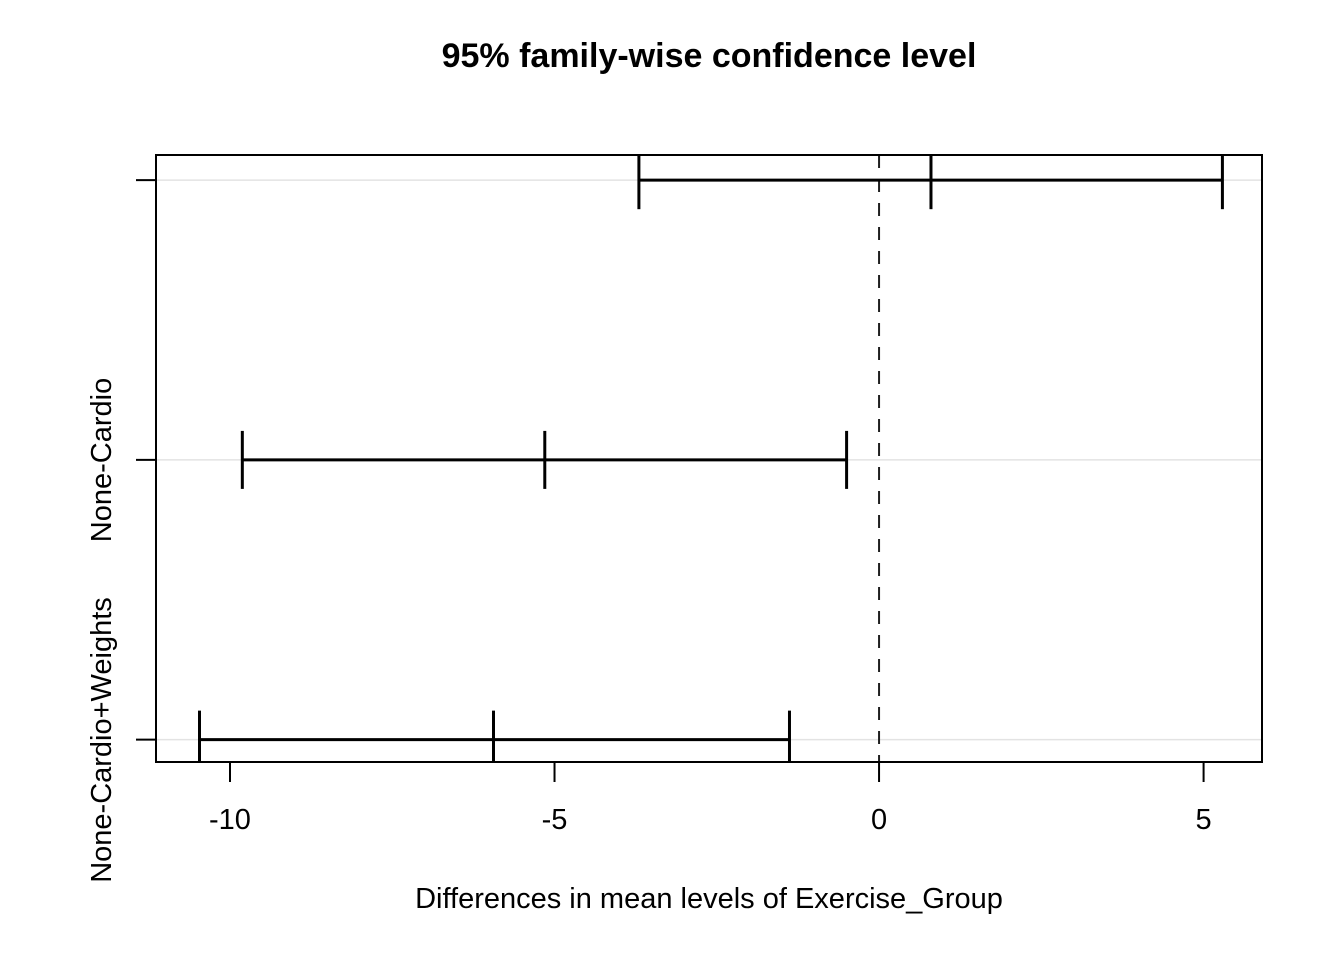 The width and height of the screenshot is (1344, 960). Describe the element at coordinates (102, 739) in the screenshot. I see `y-row-label: None-Cardio+Weights` at that location.